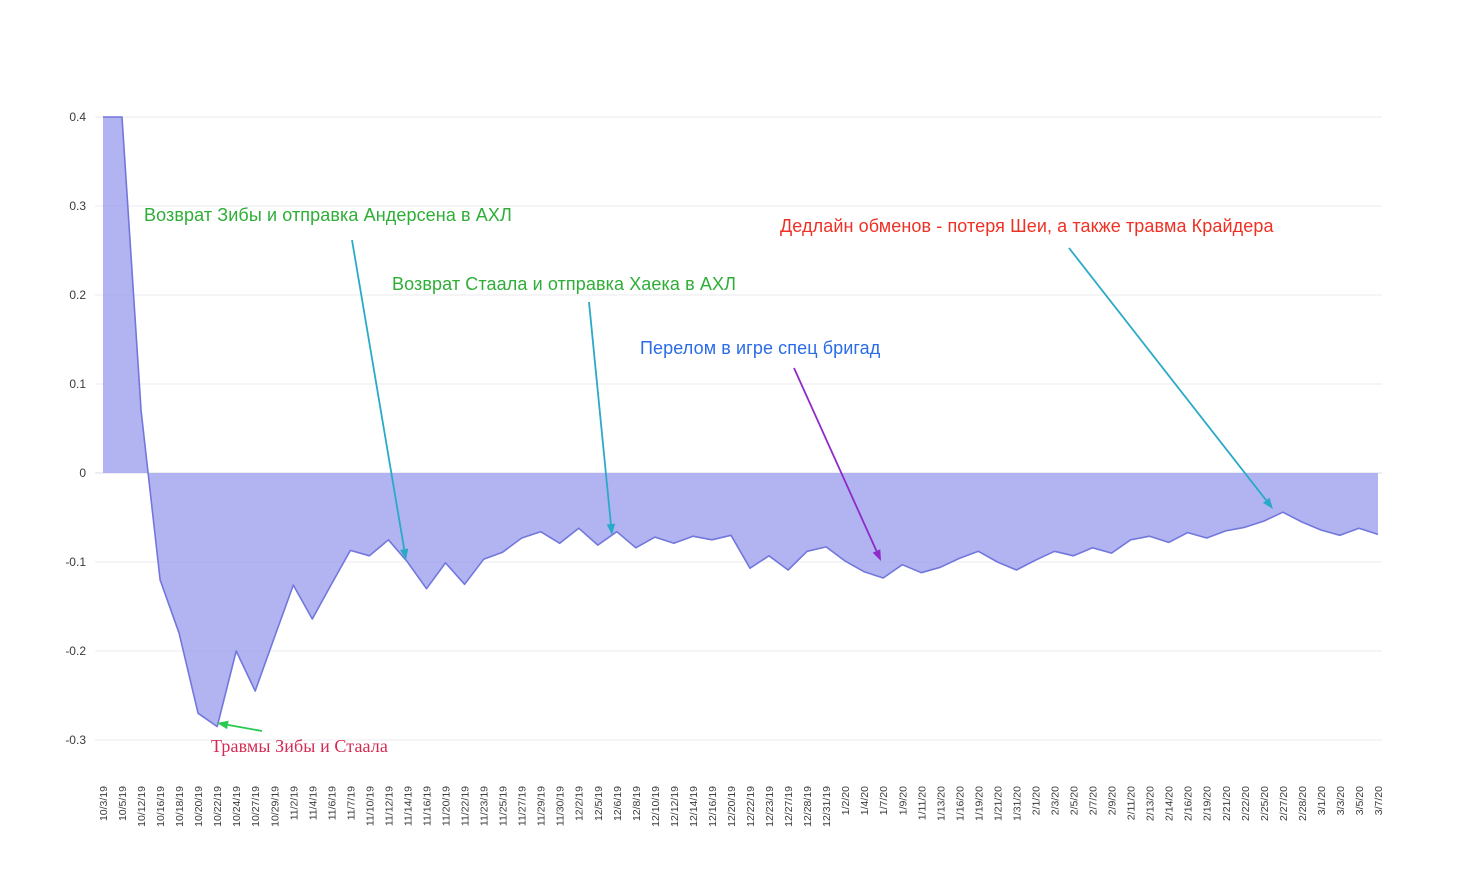  I want to click on x-tick-label: 1/2/20, so click(846, 800).